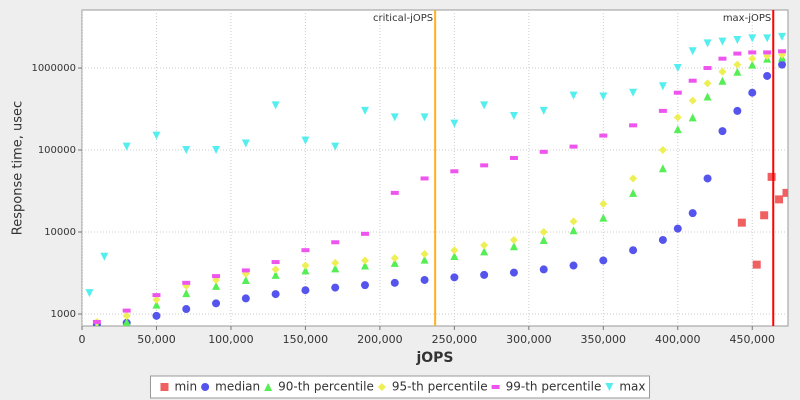 This screenshot has width=800, height=400. I want to click on x-tick-label: 200,000, so click(380, 339).